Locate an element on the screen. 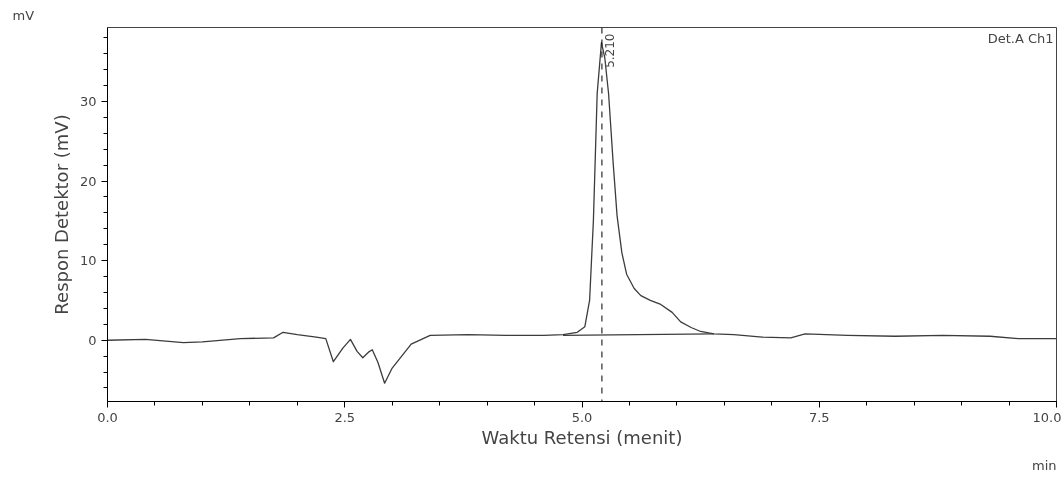  annotation: Det.A Ch1 is located at coordinates (1020, 38).